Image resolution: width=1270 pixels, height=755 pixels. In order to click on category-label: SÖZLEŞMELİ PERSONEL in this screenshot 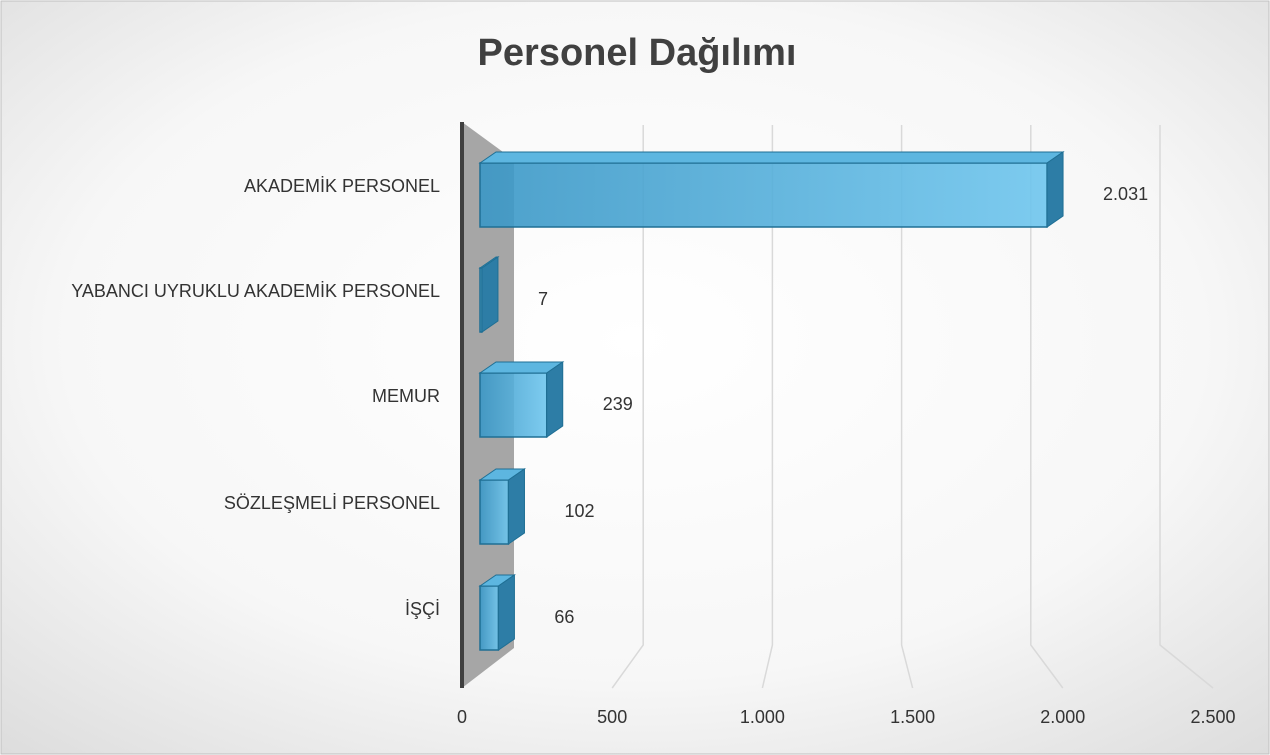, I will do `click(332, 503)`.